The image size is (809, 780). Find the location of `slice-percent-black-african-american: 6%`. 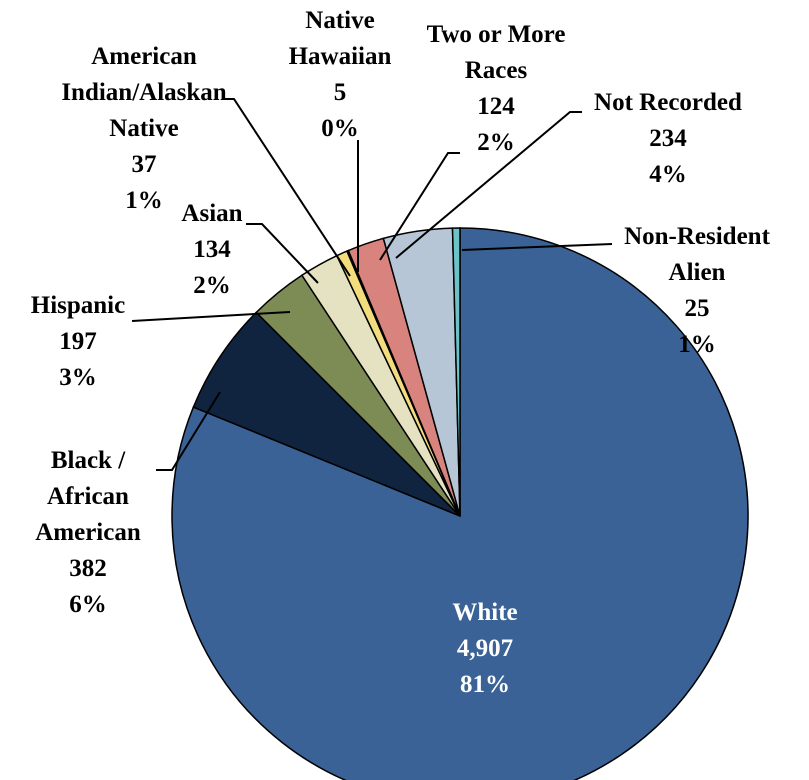

slice-percent-black-african-american: 6% is located at coordinates (88, 604).